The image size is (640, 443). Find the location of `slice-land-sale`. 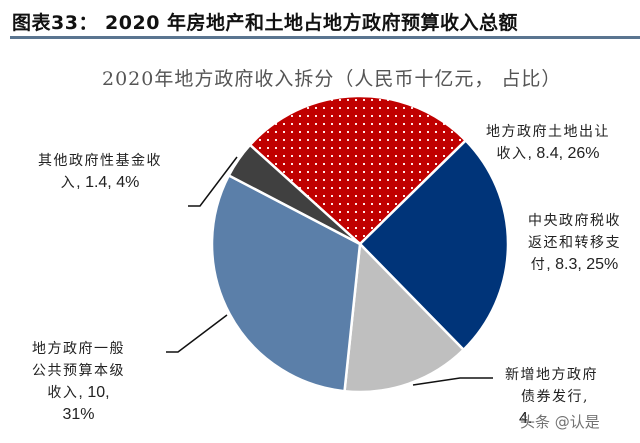

slice-land-sale is located at coordinates (358, 170).